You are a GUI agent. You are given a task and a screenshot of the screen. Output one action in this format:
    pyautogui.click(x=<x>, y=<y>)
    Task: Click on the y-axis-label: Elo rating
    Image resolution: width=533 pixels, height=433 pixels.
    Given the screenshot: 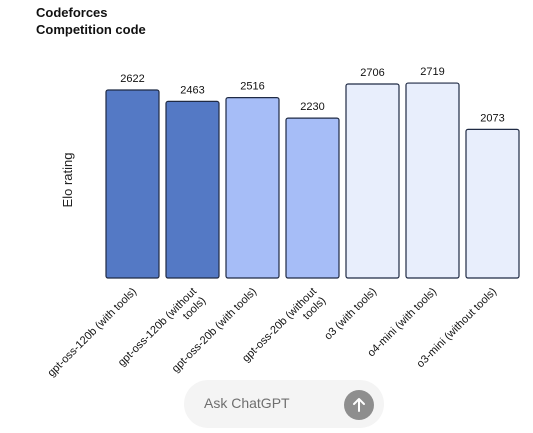 What is the action you would take?
    pyautogui.click(x=67, y=180)
    